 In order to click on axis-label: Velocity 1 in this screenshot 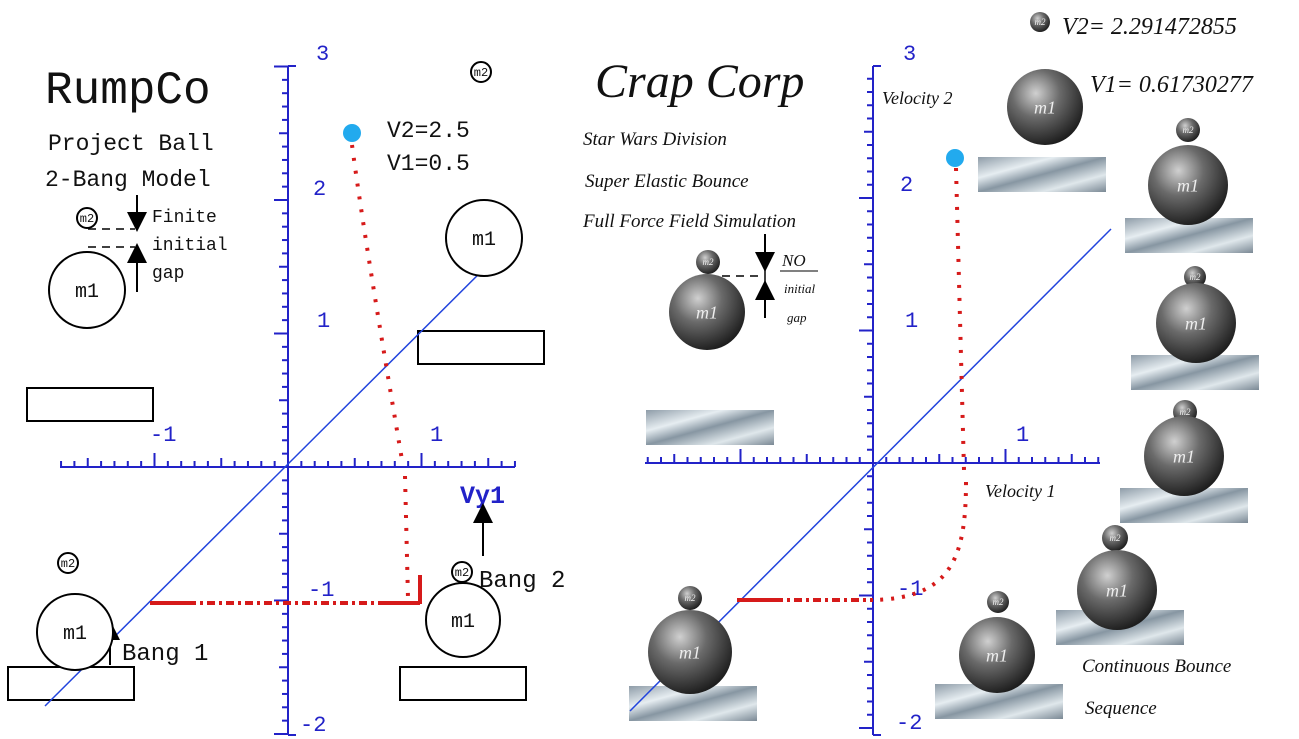, I will do `click(1020, 491)`.